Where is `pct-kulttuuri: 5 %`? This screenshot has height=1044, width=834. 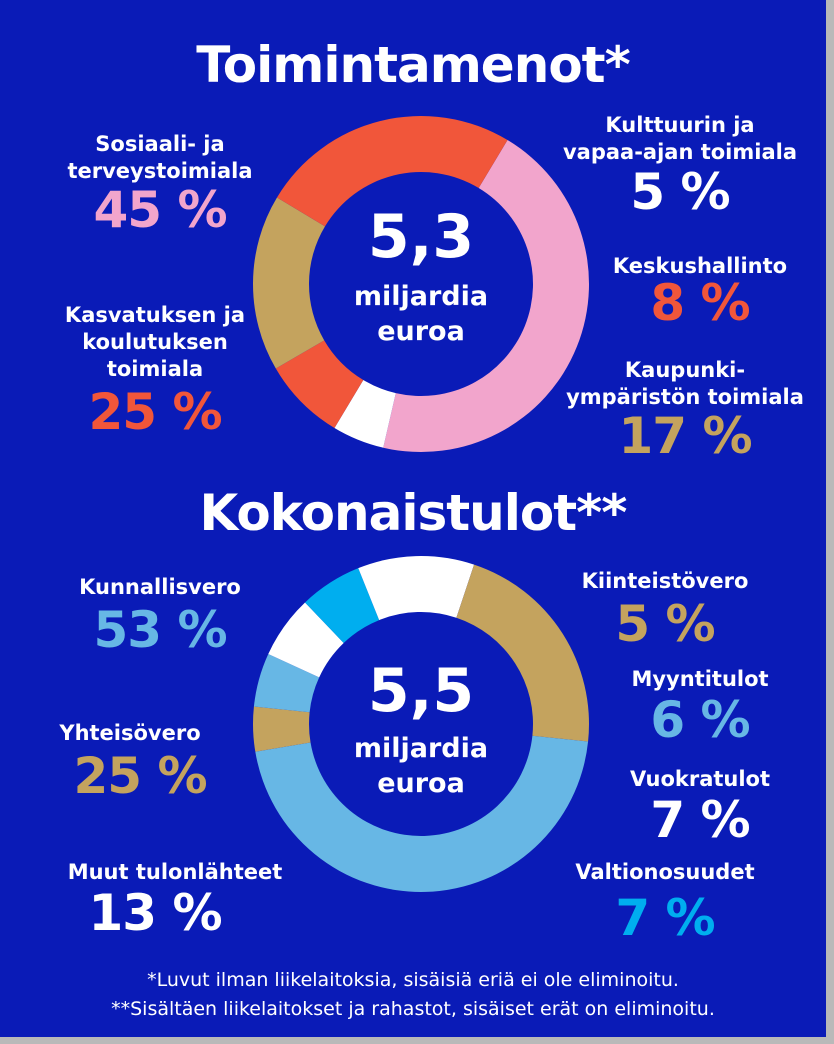
pct-kulttuuri: 5 % is located at coordinates (680, 192).